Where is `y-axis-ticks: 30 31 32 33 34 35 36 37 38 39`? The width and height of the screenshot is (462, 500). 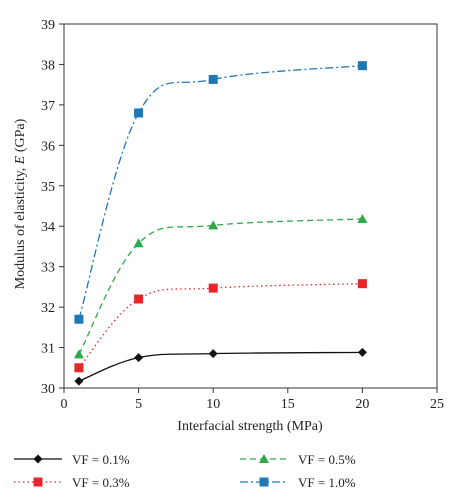 y-axis-ticks: 30 31 32 33 34 35 36 37 38 39 is located at coordinates (52, 207).